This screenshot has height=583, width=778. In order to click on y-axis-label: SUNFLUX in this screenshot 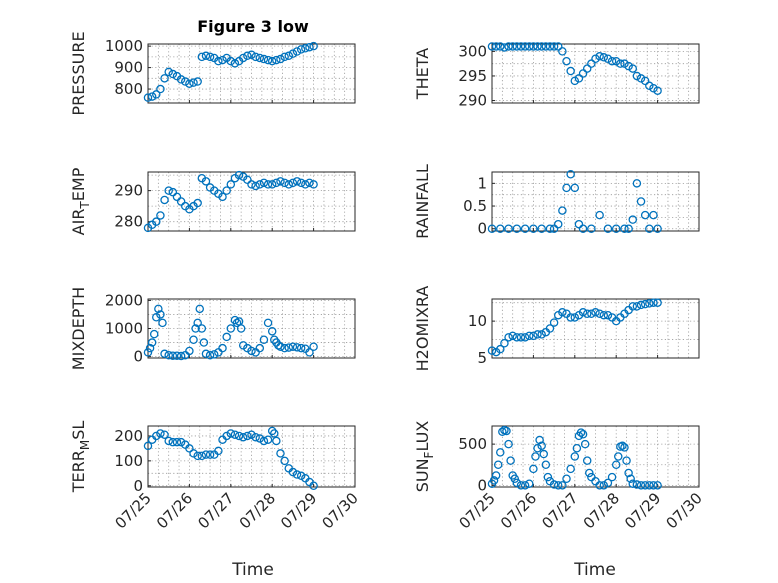, I will do `click(424, 457)`.